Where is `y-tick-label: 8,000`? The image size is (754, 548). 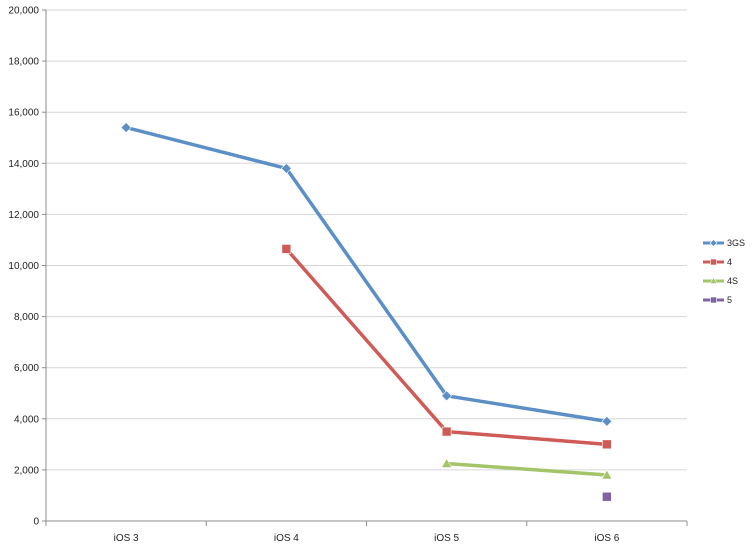 y-tick-label: 8,000 is located at coordinates (26, 317).